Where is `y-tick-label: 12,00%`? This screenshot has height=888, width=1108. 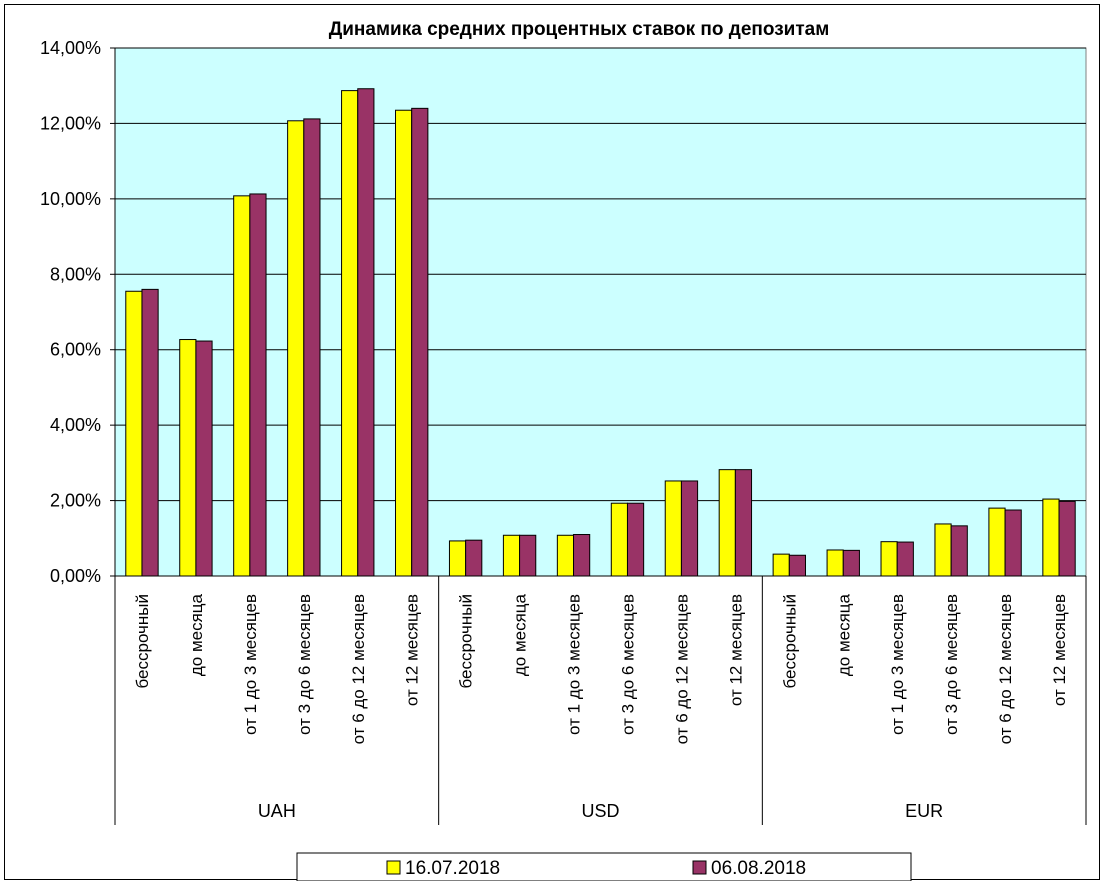
y-tick-label: 12,00% is located at coordinates (70, 123).